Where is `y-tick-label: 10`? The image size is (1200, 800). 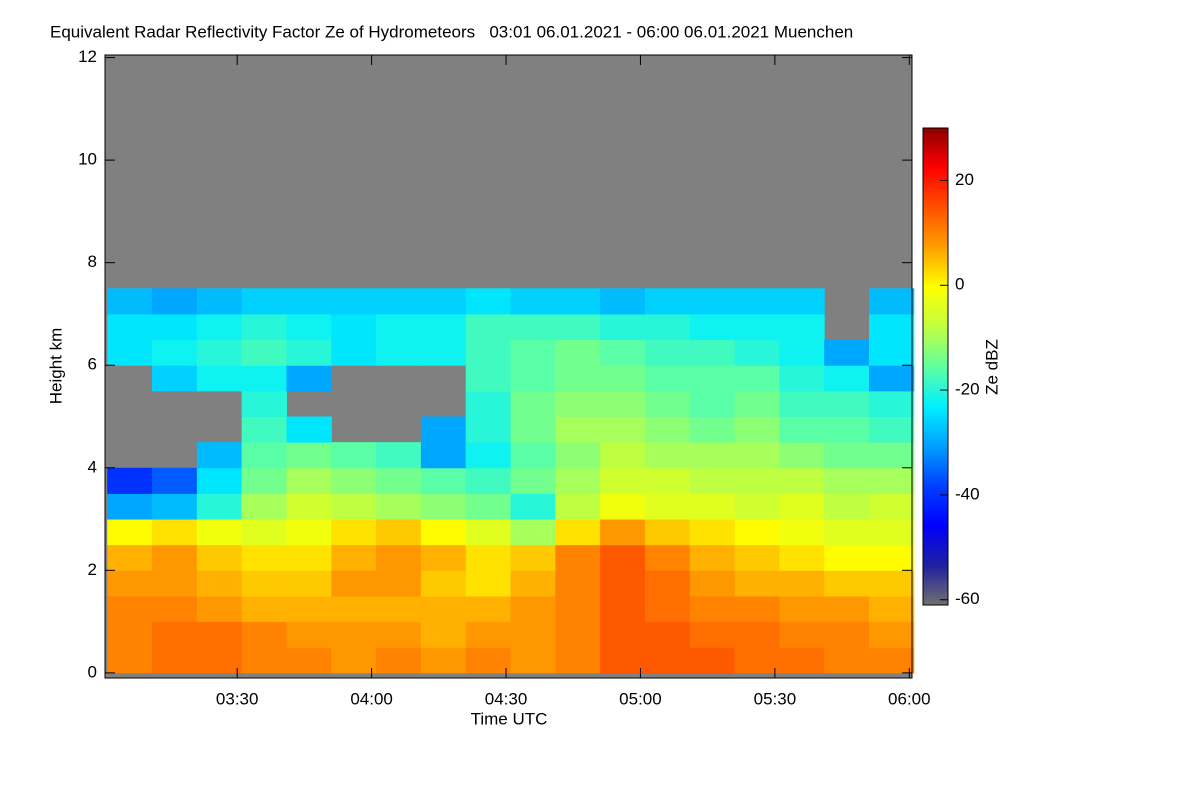 y-tick-label: 10 is located at coordinates (87, 159).